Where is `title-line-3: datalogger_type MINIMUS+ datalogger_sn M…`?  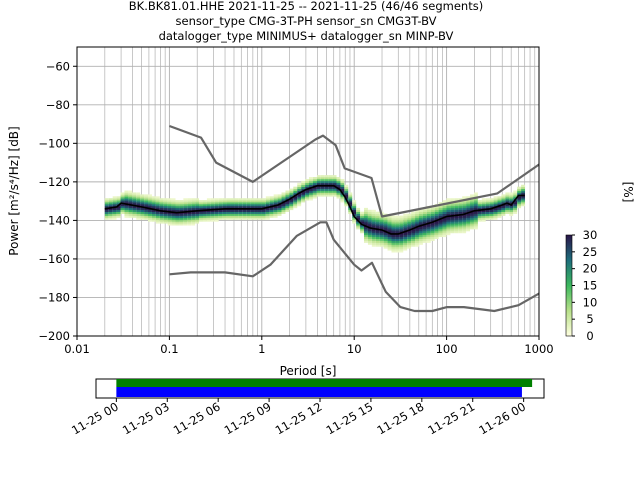 title-line-3: datalogger_type MINIMUS+ datalogger_sn M… is located at coordinates (306, 36).